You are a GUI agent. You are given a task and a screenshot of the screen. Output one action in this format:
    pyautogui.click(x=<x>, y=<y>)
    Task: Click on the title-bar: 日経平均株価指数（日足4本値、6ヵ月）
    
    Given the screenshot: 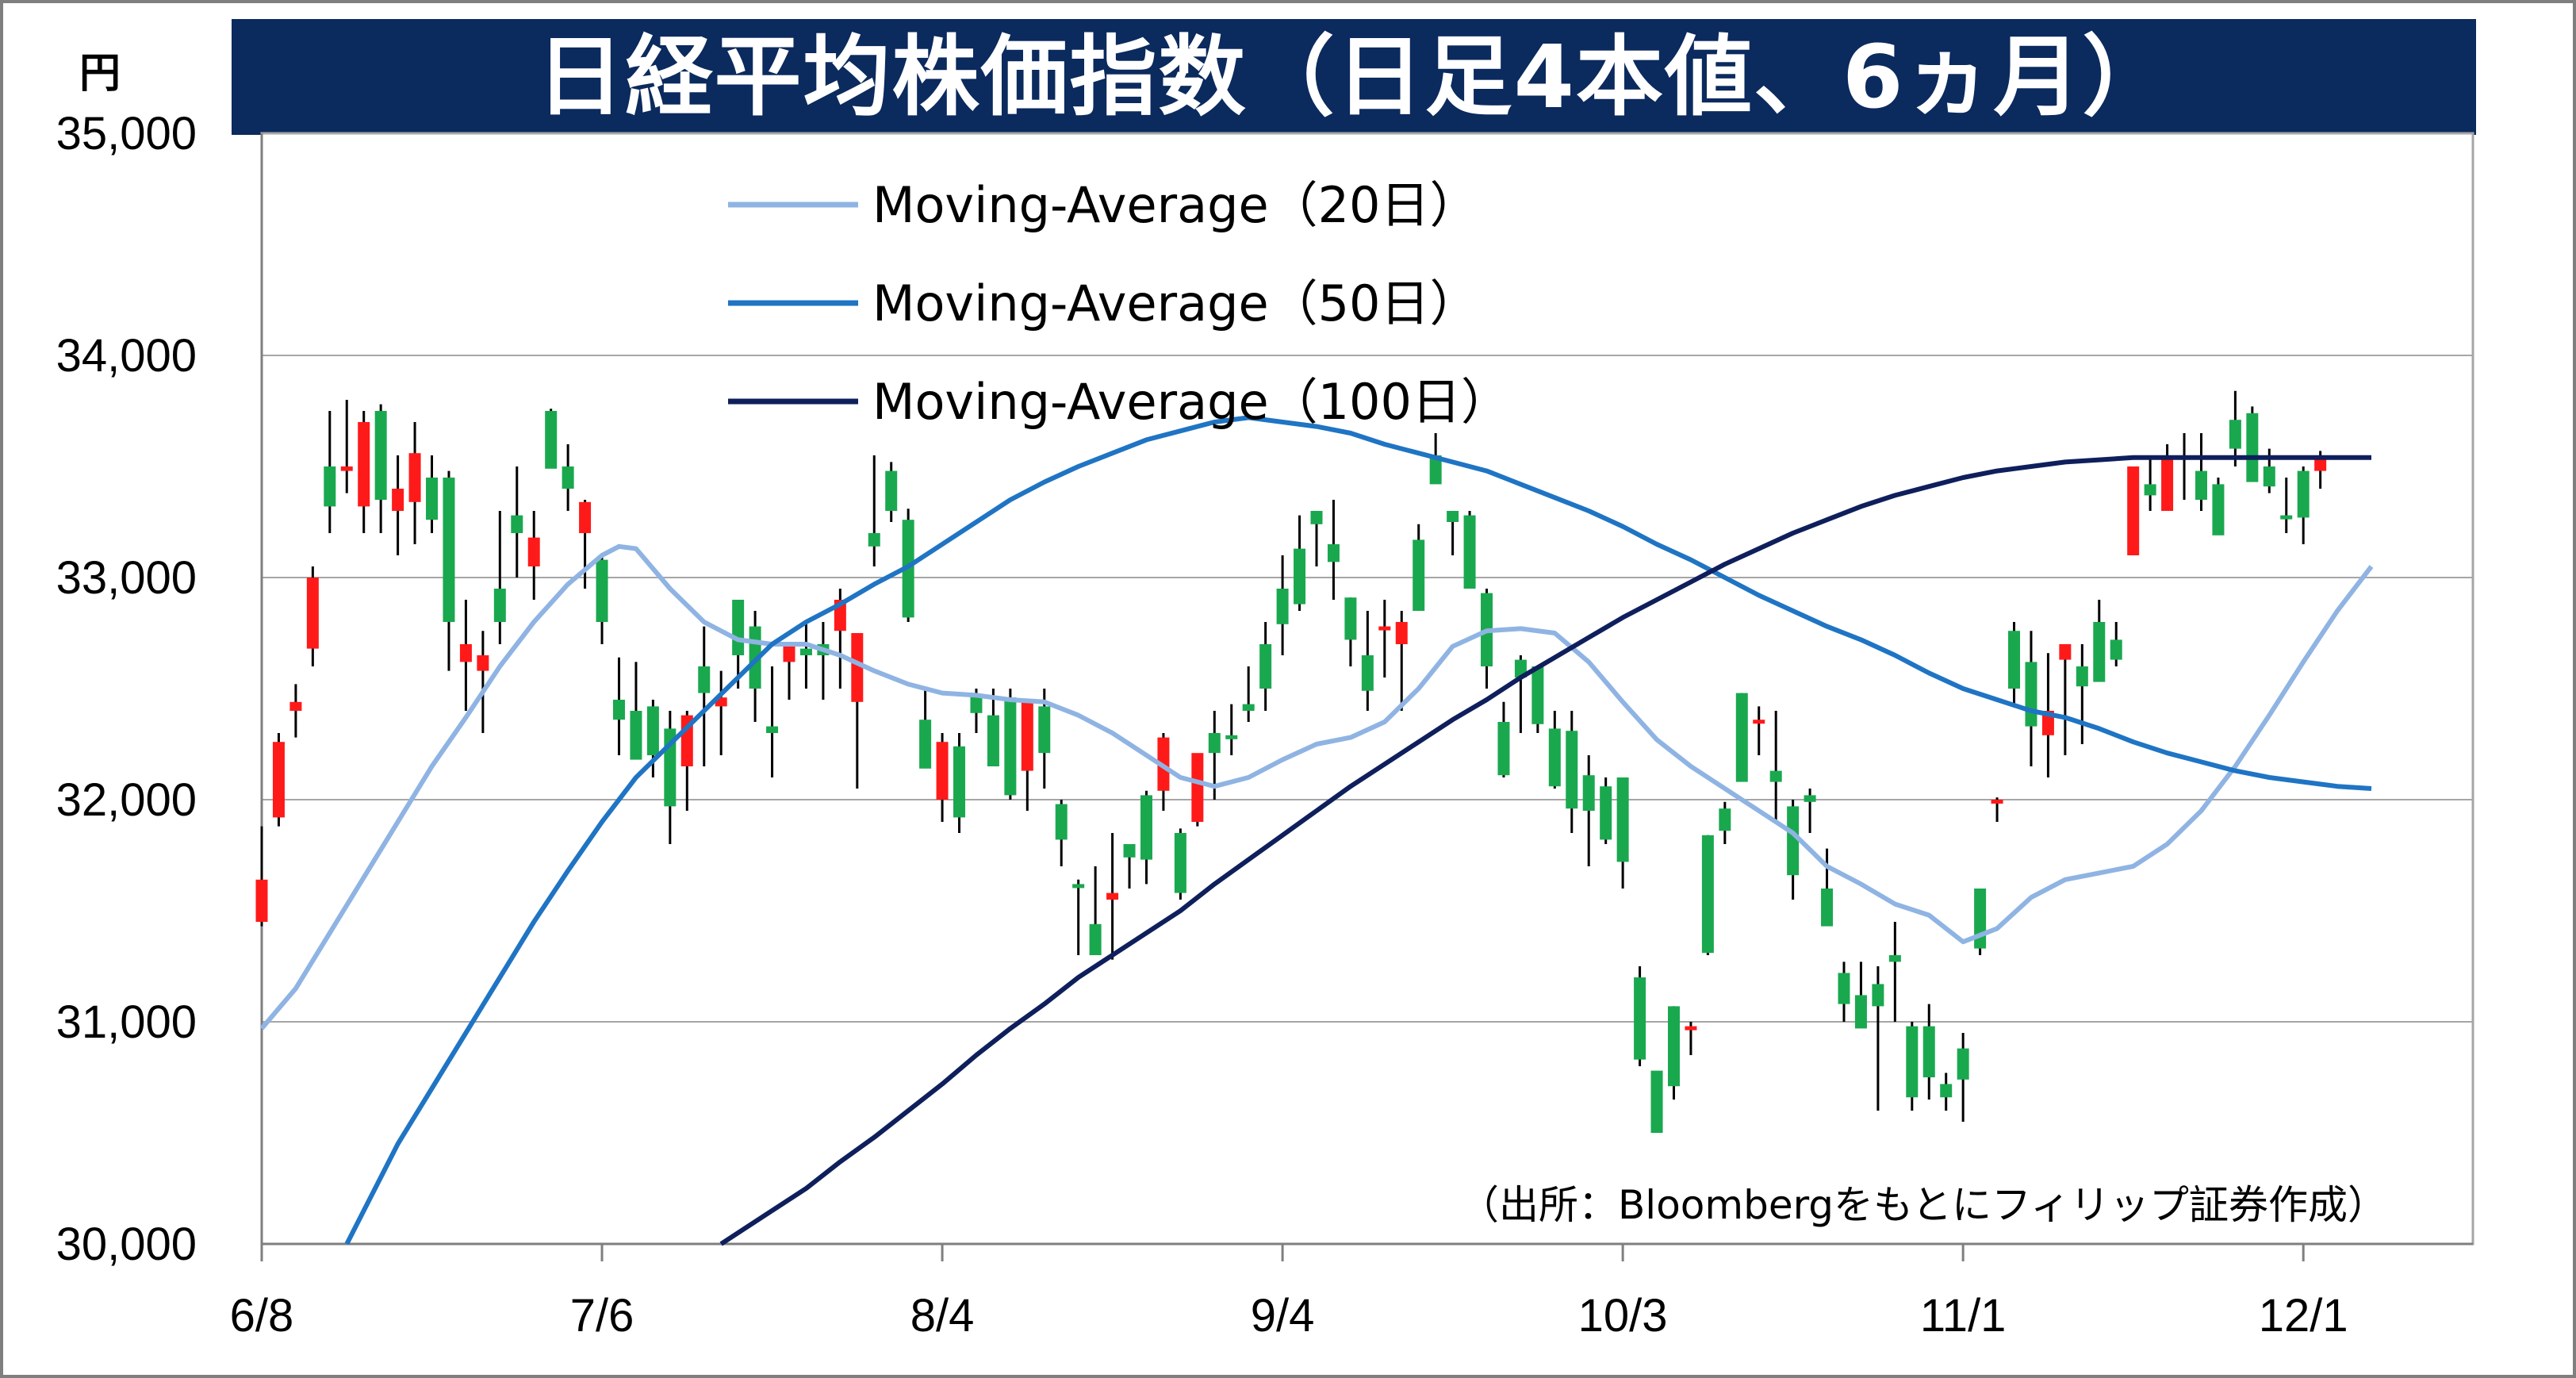 What is the action you would take?
    pyautogui.click(x=1354, y=77)
    